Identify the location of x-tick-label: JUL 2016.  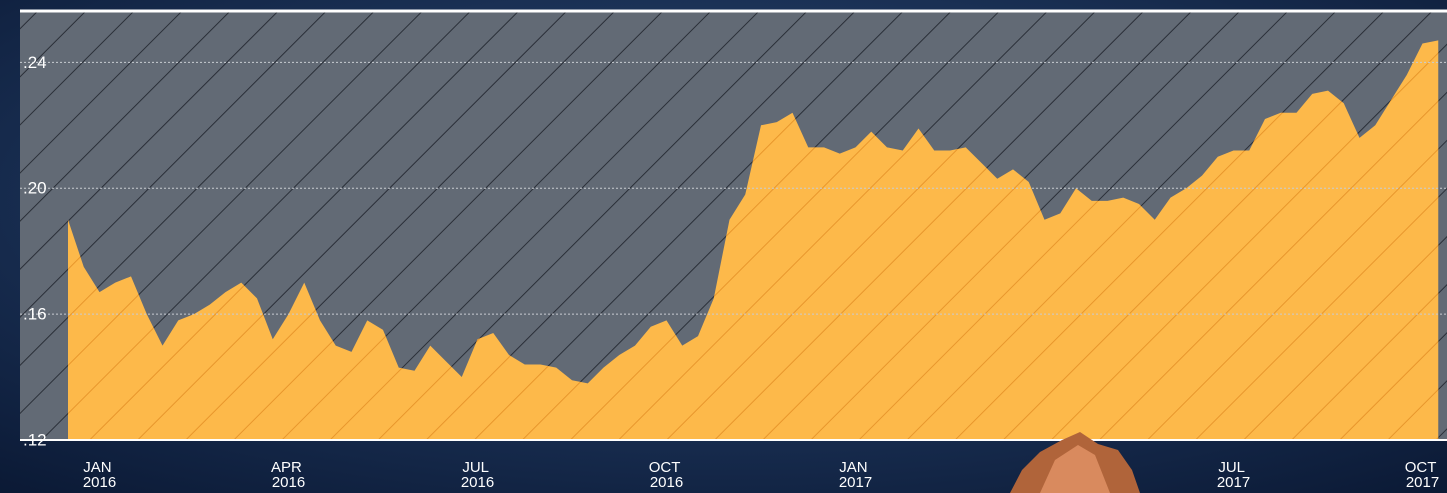
(477, 475).